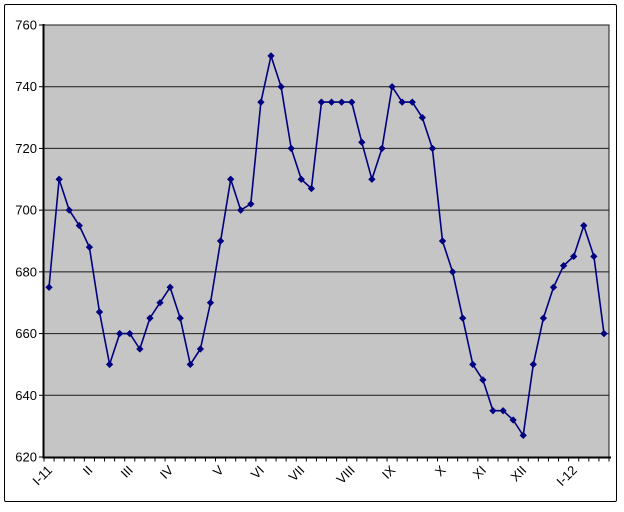 This screenshot has height=512, width=624. Describe the element at coordinates (26, 395) in the screenshot. I see `y-axis-label: 640` at that location.